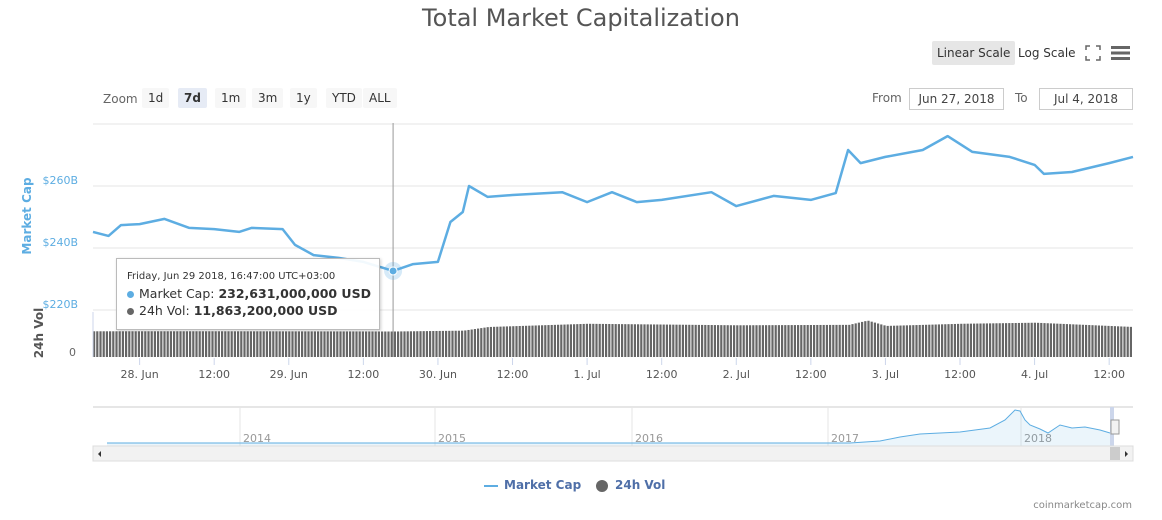 Image resolution: width=1162 pixels, height=520 pixels. I want to click on log-scale-button: Log Scale, so click(1047, 53).